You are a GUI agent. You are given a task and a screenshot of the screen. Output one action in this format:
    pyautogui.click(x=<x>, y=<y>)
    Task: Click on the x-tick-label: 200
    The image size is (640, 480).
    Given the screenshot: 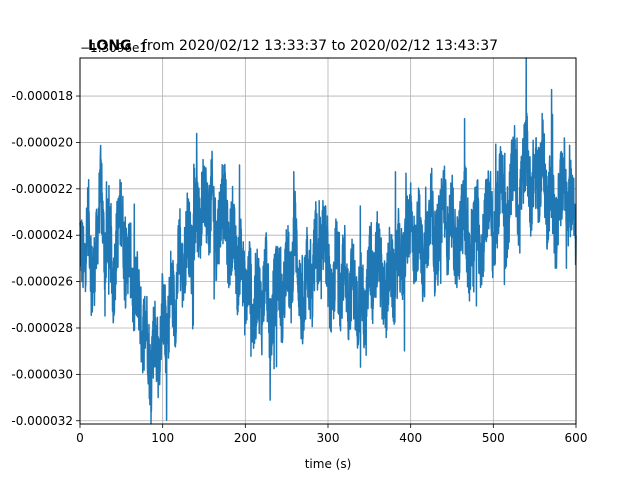 What is the action you would take?
    pyautogui.click(x=245, y=438)
    